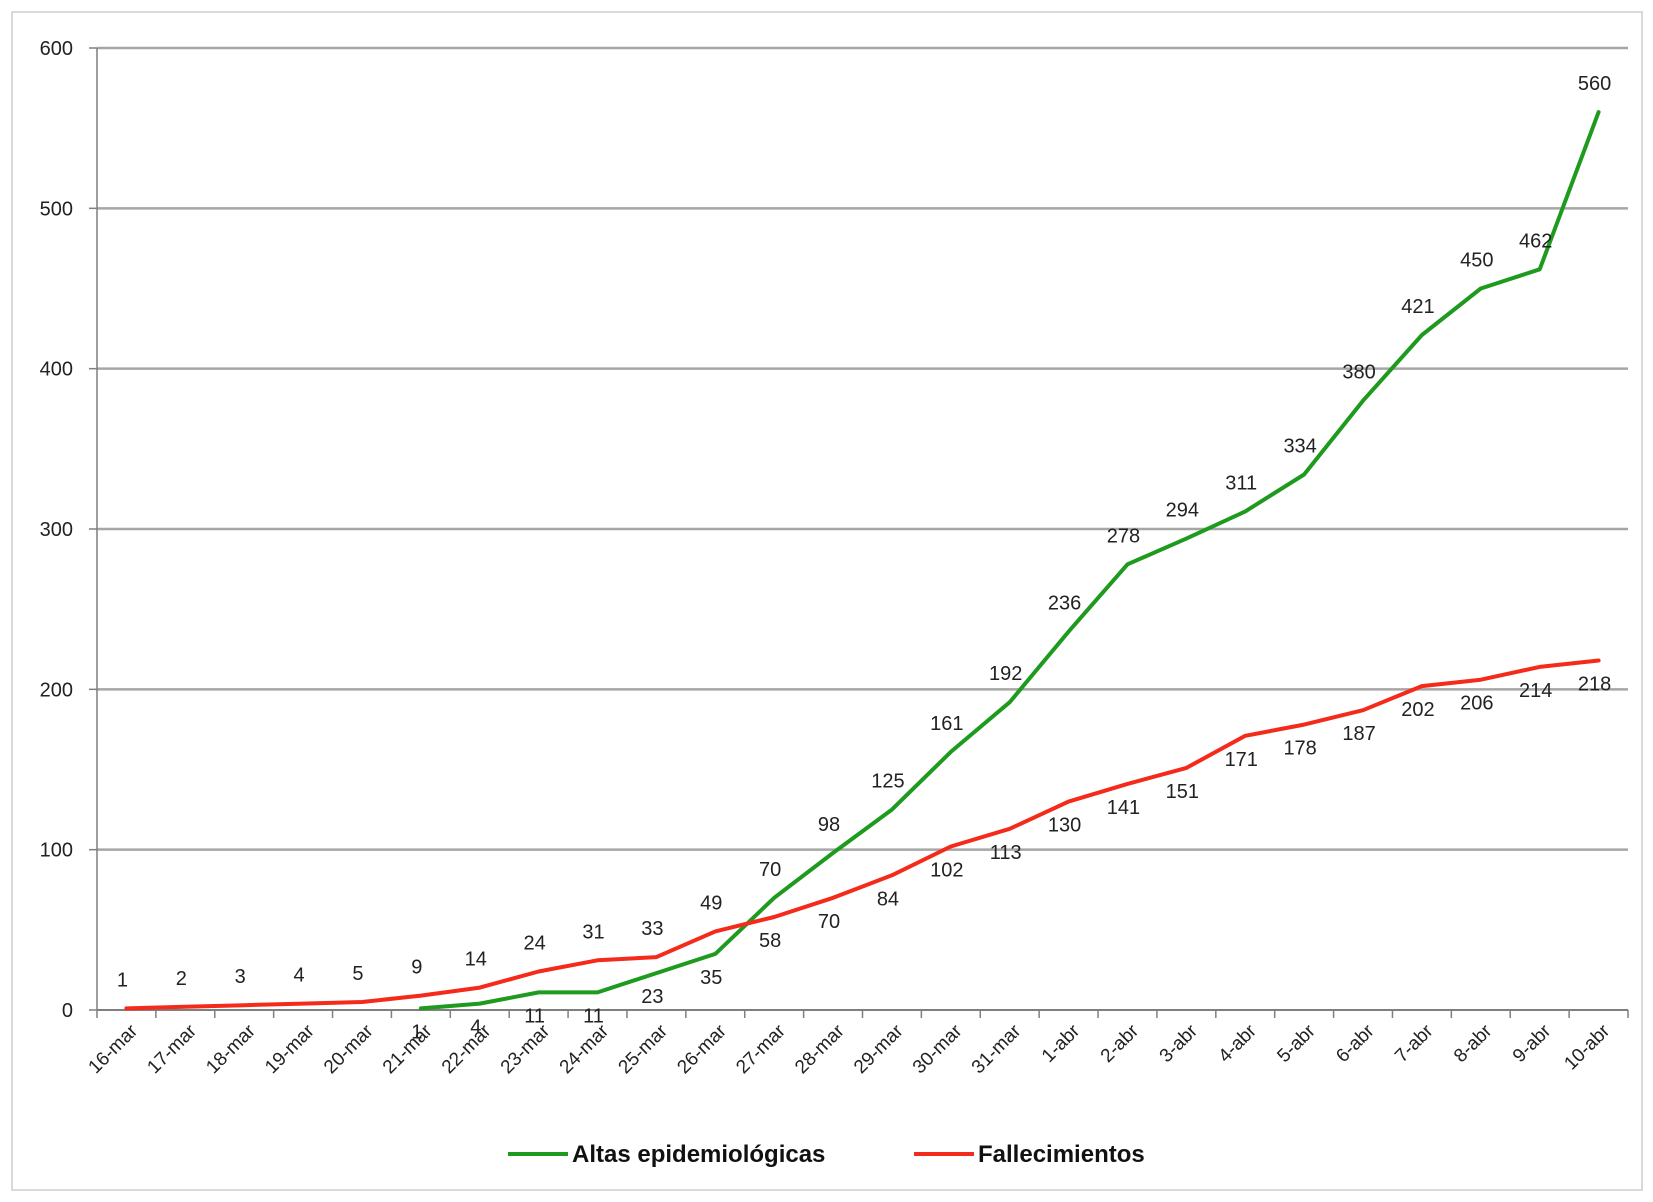  I want to click on fallecimientos-data-label: 84, so click(888, 899).